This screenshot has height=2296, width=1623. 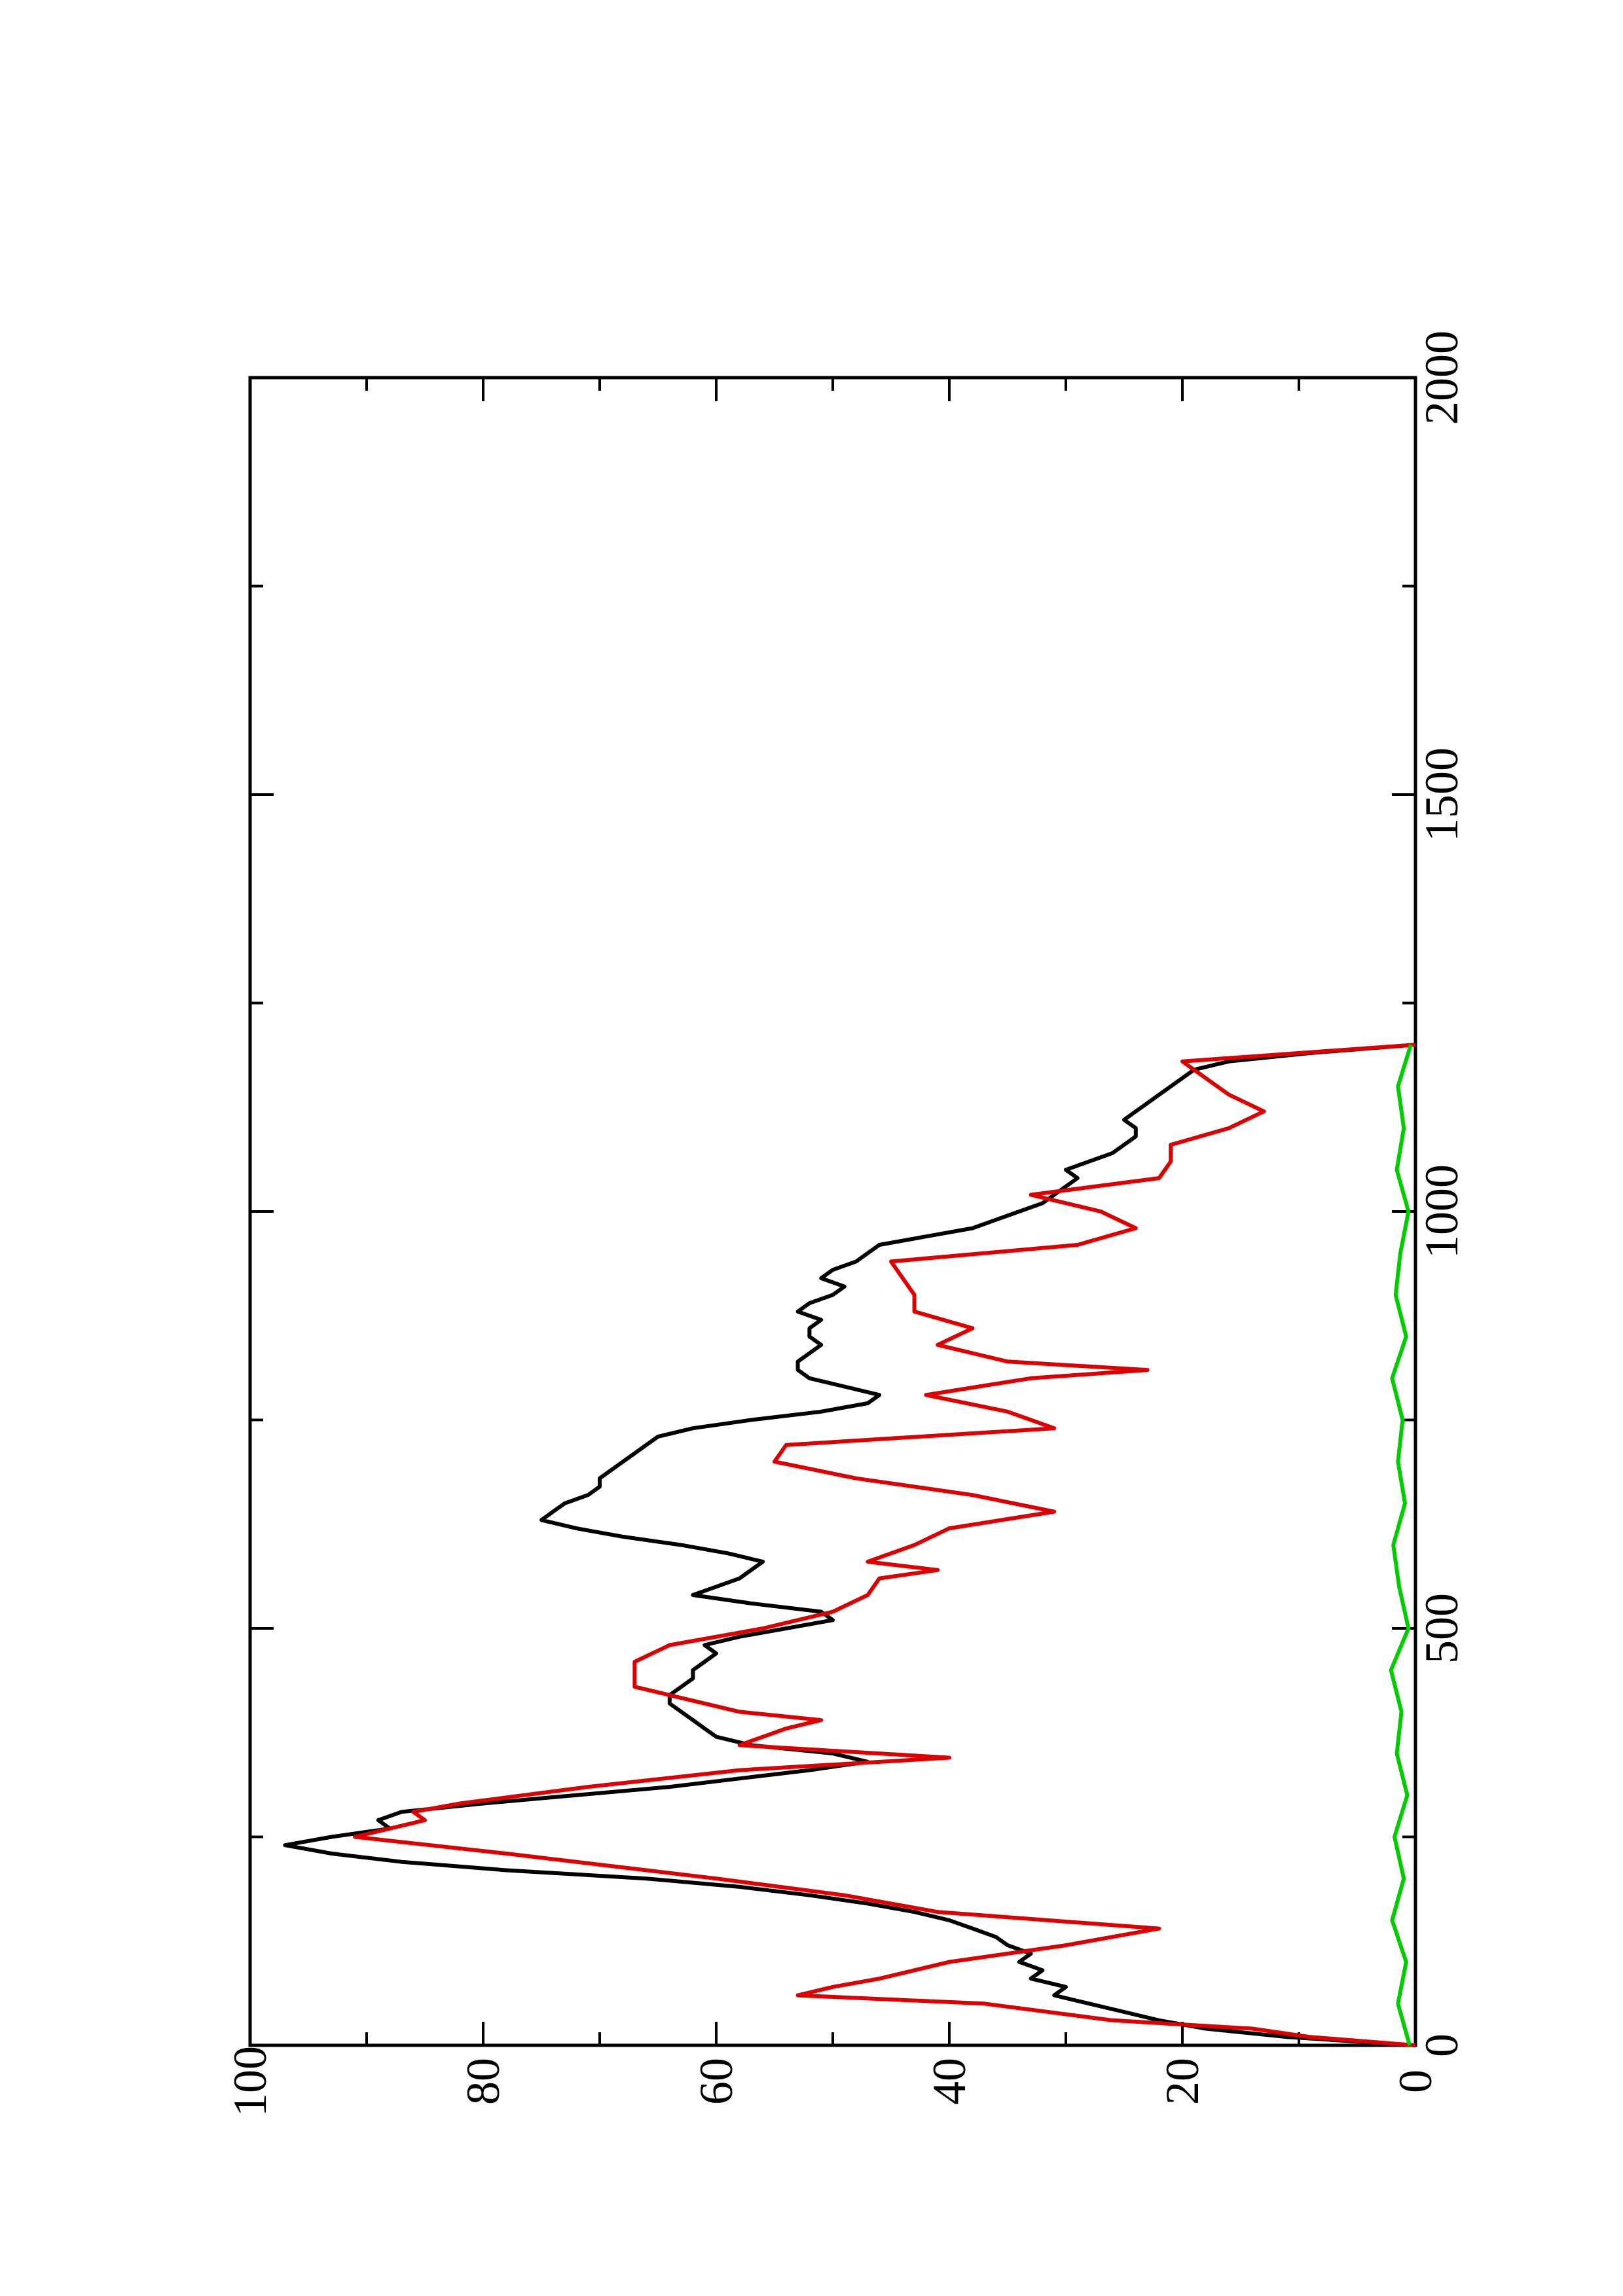 I want to click on x-tick-label: 2000, so click(x=1441, y=378).